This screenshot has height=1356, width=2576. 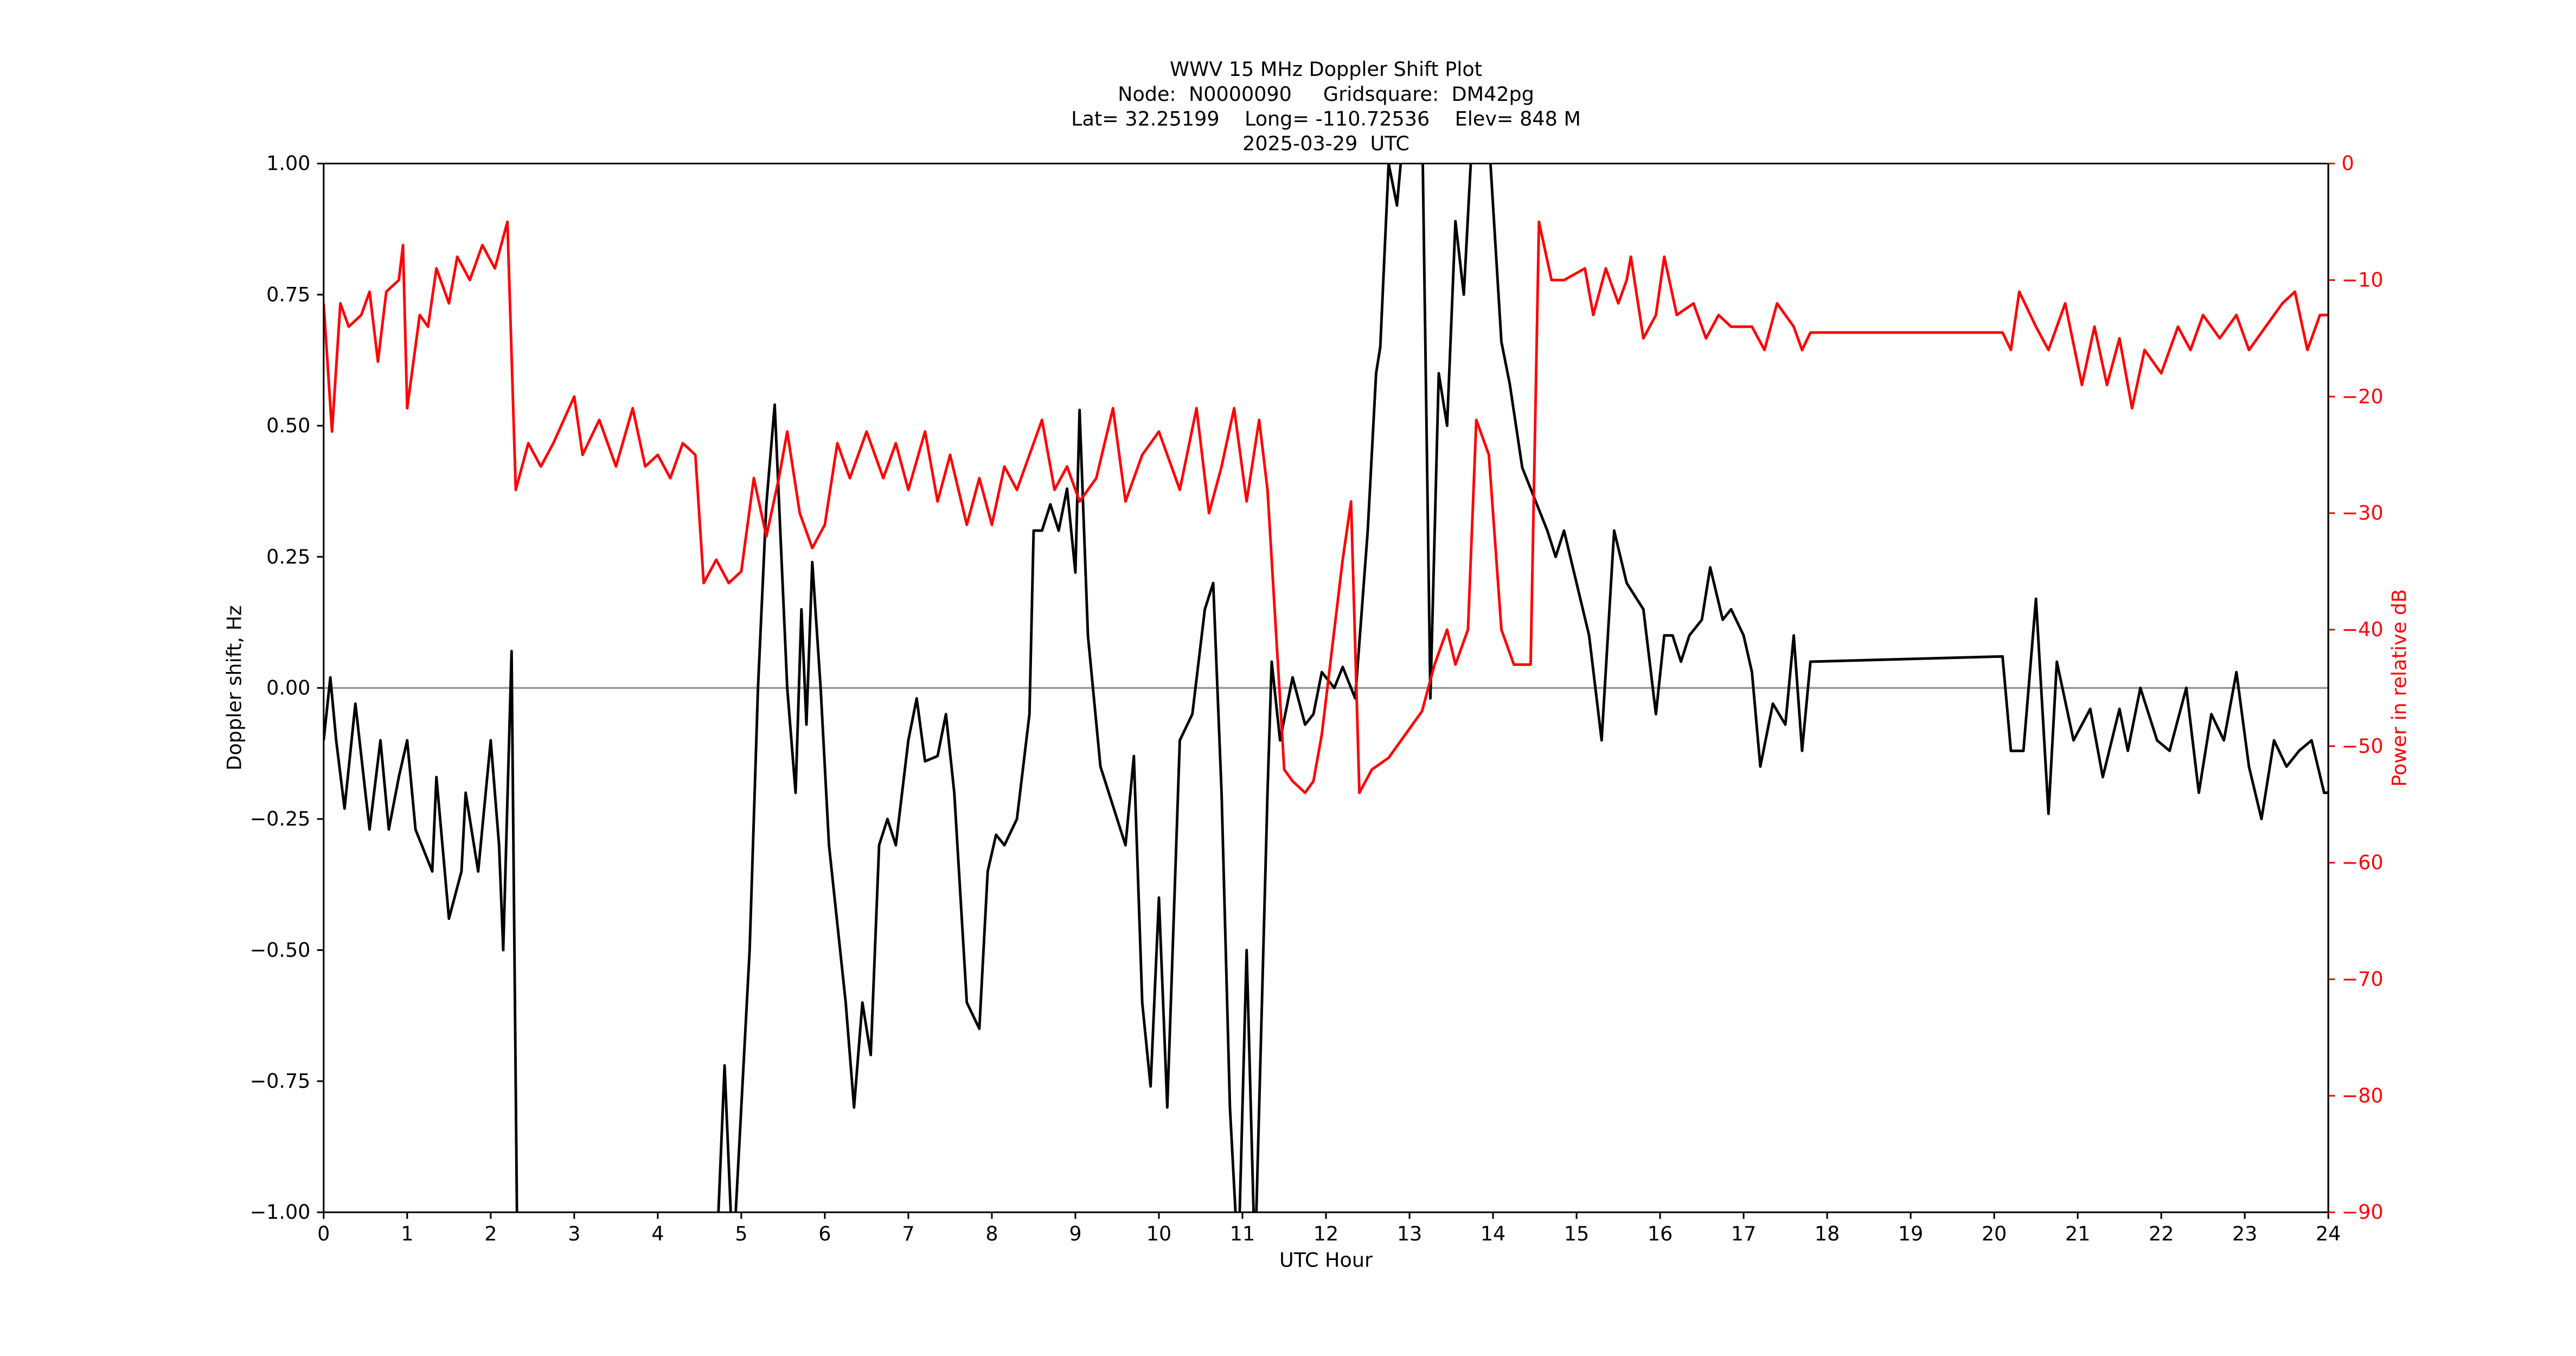 What do you see at coordinates (2328, 1233) in the screenshot?
I see `x-tick-label: 24` at bounding box center [2328, 1233].